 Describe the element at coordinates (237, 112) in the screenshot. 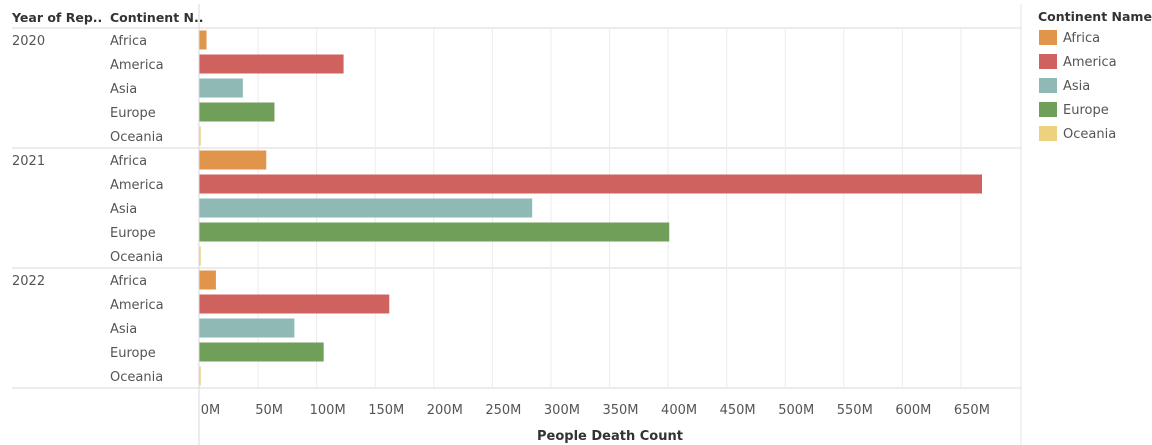

I see `bar-europe-2020` at that location.